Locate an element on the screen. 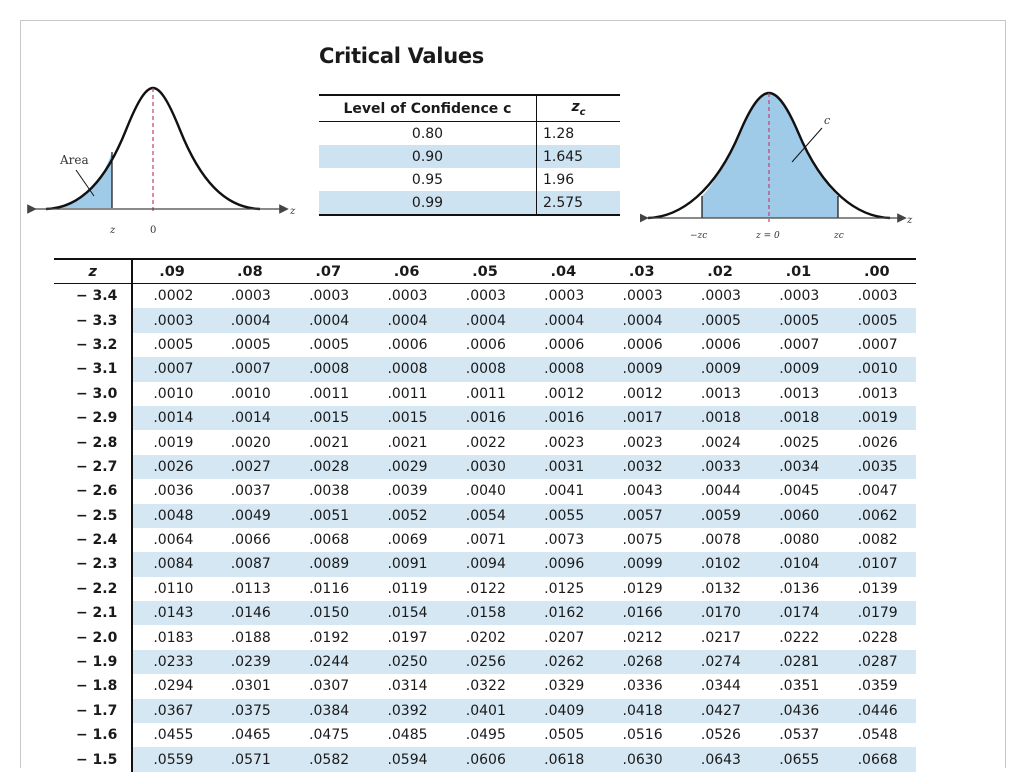 The height and width of the screenshot is (772, 1024). cv-row: 0.80 1.28 is located at coordinates (469, 133).